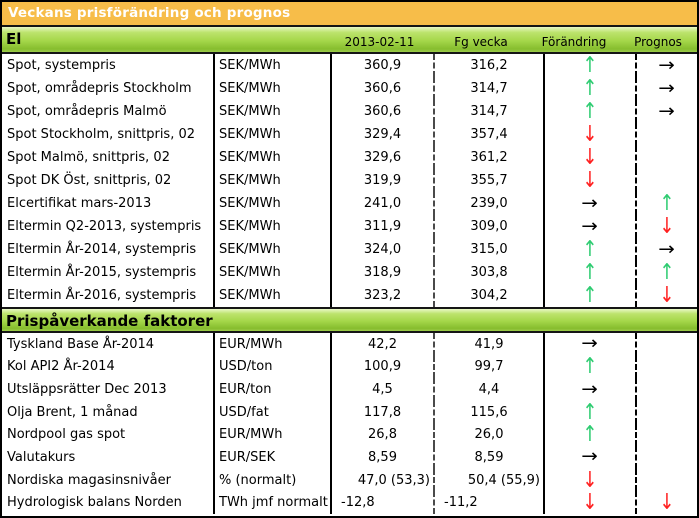 The width and height of the screenshot is (699, 518). I want to click on row-label: Tyskland Base År-2014, so click(81, 344).